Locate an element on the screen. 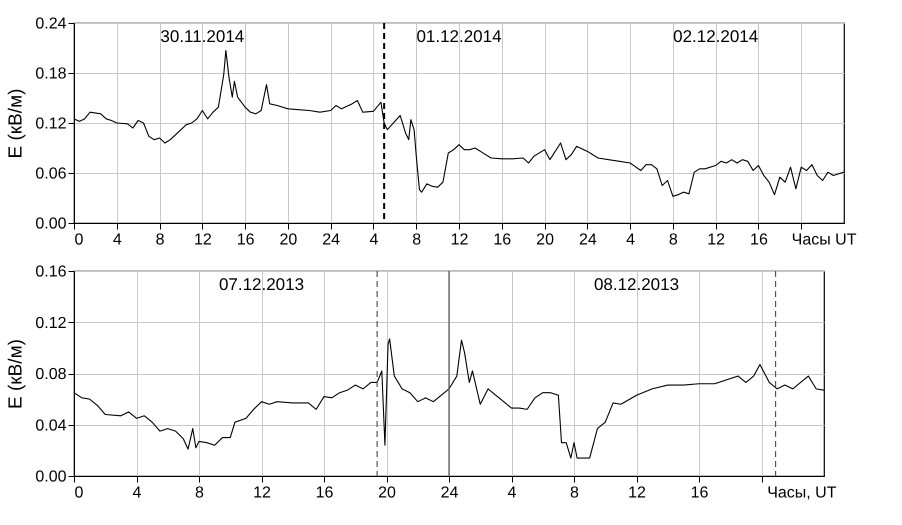  annotation: 02.12.2014 is located at coordinates (715, 36).